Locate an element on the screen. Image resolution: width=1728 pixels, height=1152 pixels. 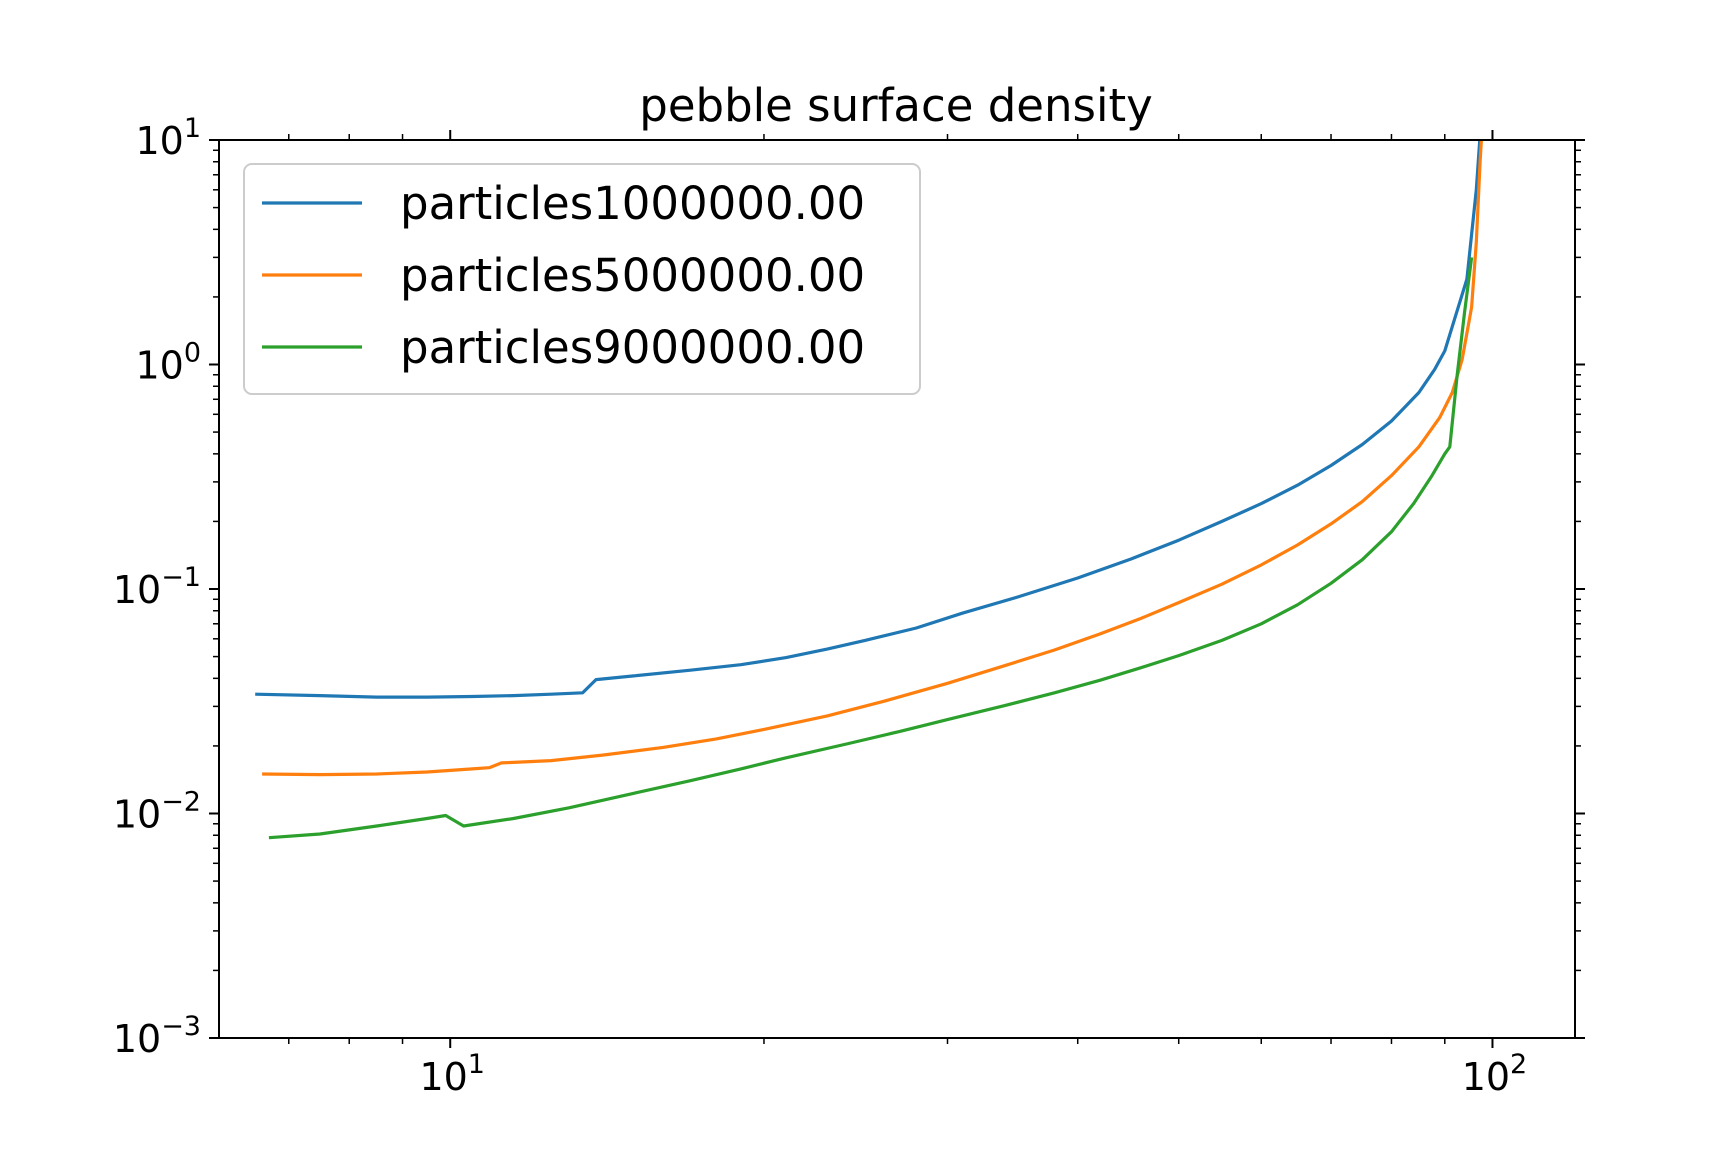
legend-label-3: particles9000000.00 is located at coordinates (632, 347).